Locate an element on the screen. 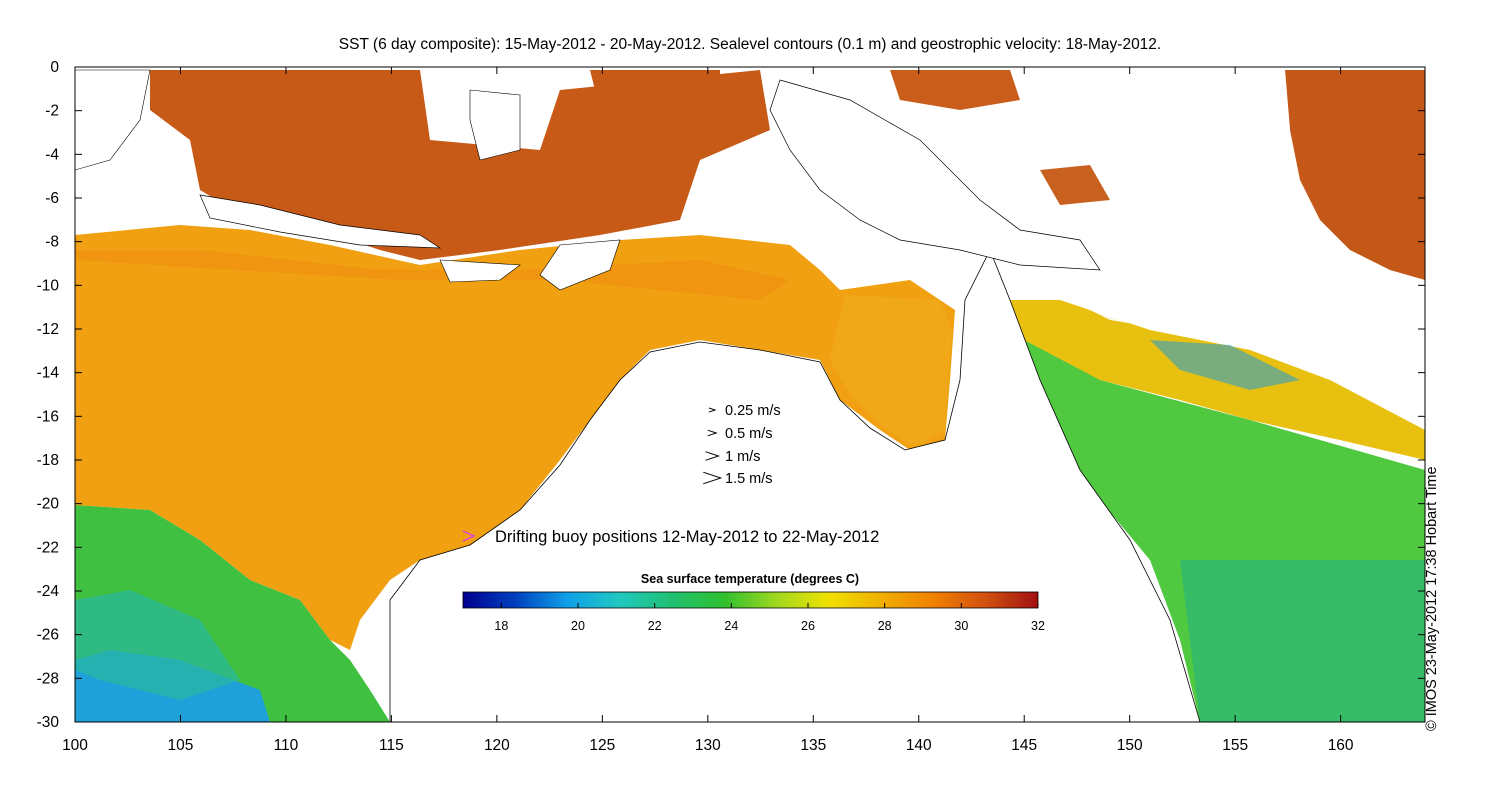 Image resolution: width=1500 pixels, height=790 pixels. warm-region-northeast is located at coordinates (1355, 175).